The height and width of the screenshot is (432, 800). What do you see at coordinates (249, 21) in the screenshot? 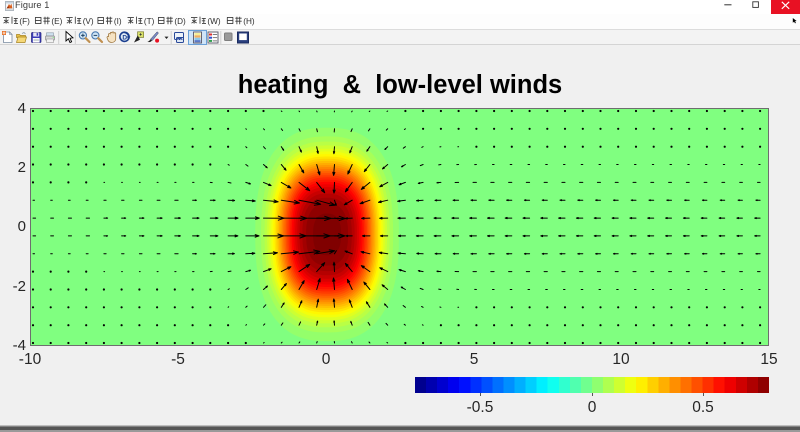
I see `svg-text: (H)` at bounding box center [249, 21].